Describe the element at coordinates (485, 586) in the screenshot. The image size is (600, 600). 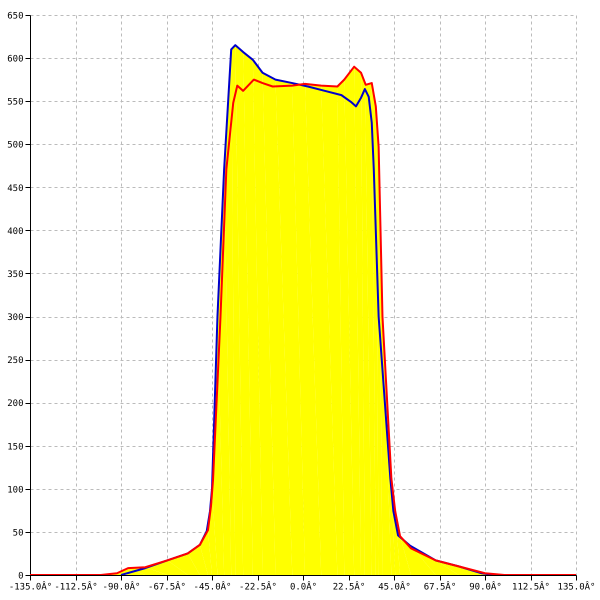
I see `x-tick-label: 90.0Â°` at that location.